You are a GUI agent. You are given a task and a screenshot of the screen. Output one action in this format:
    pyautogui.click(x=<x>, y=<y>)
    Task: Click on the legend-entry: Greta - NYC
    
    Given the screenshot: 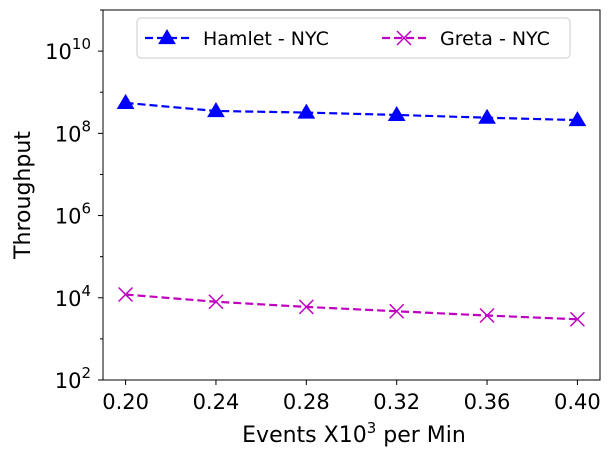 What is the action you would take?
    pyautogui.click(x=466, y=39)
    